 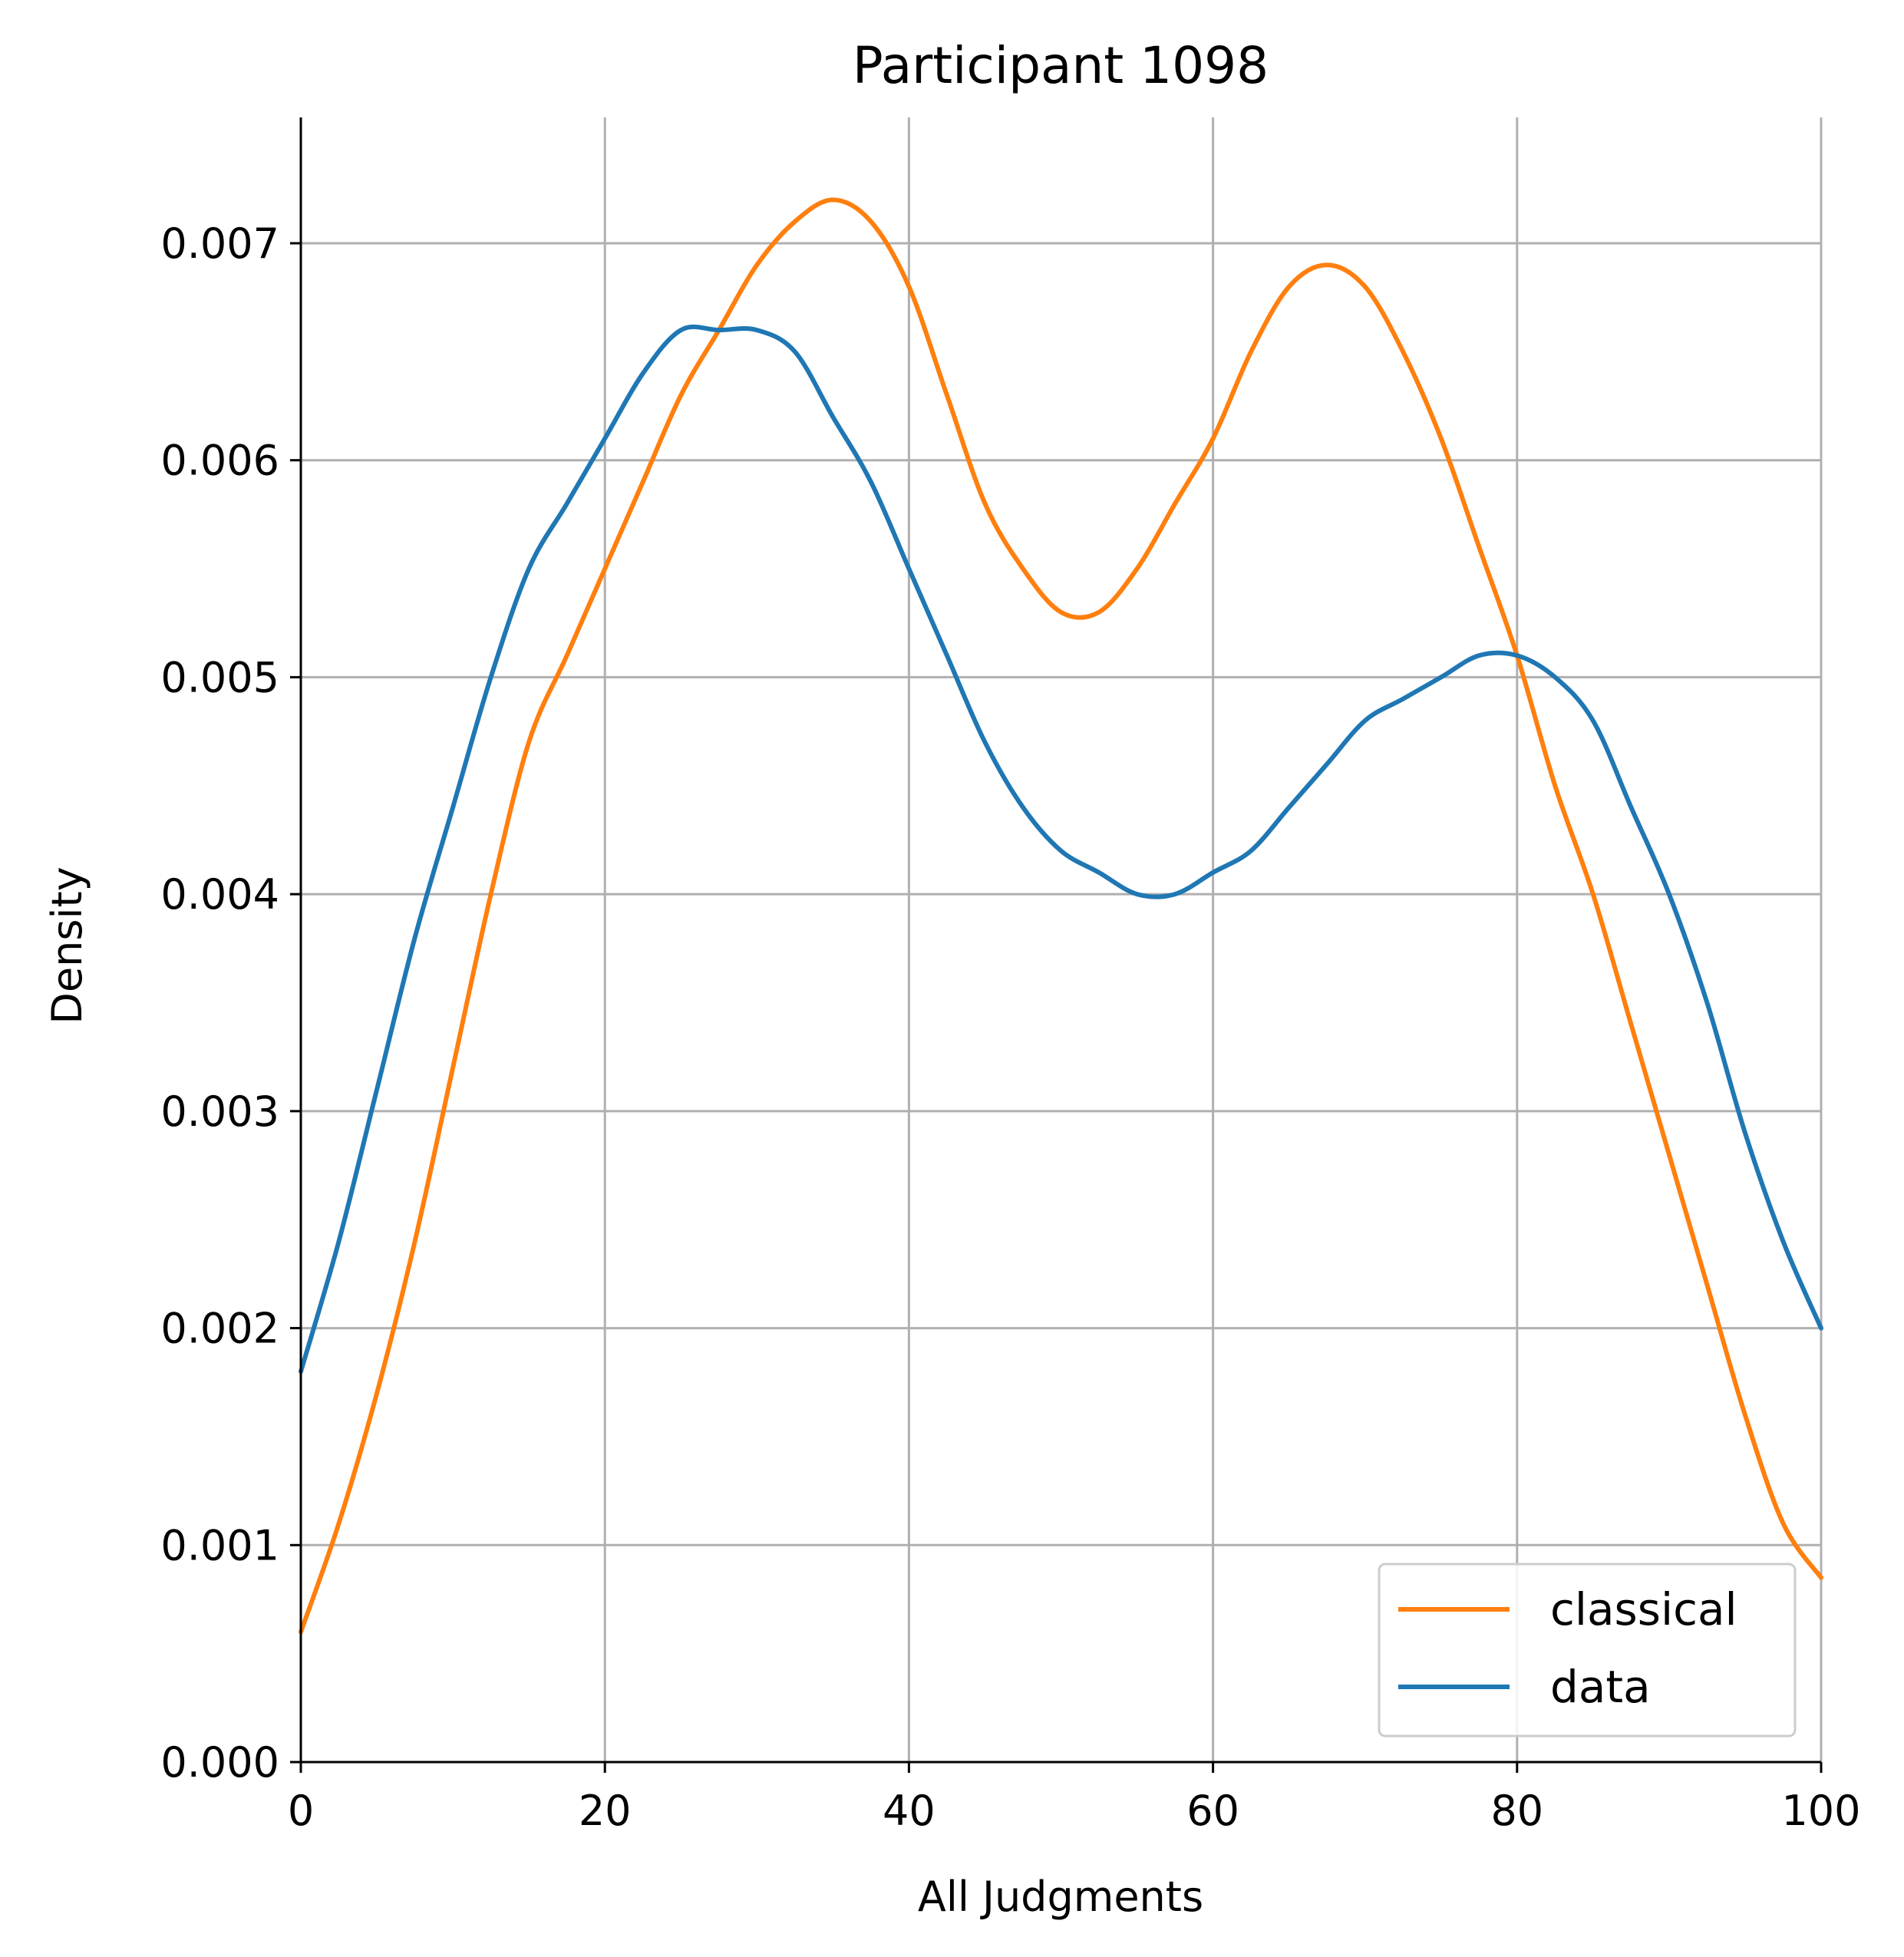 What do you see at coordinates (220, 461) in the screenshot?
I see `y-tick-label: 0.006` at bounding box center [220, 461].